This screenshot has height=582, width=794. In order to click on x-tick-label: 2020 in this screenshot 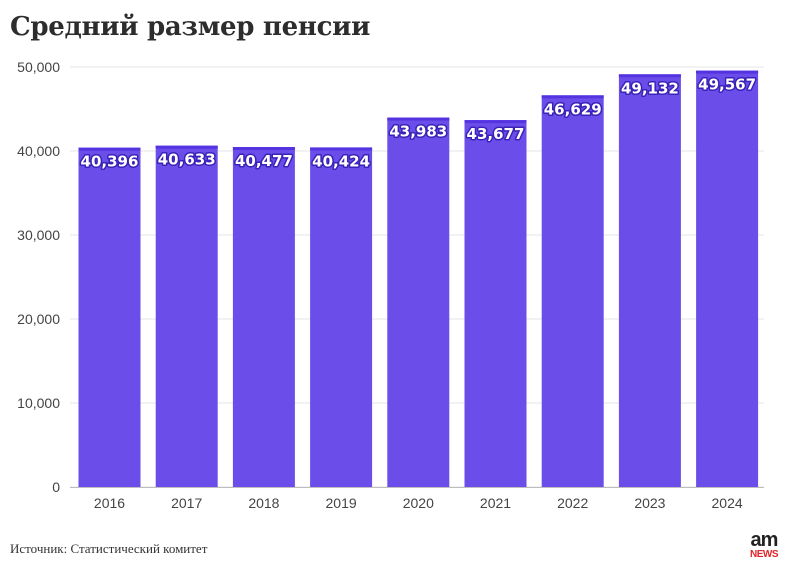, I will do `click(418, 503)`.